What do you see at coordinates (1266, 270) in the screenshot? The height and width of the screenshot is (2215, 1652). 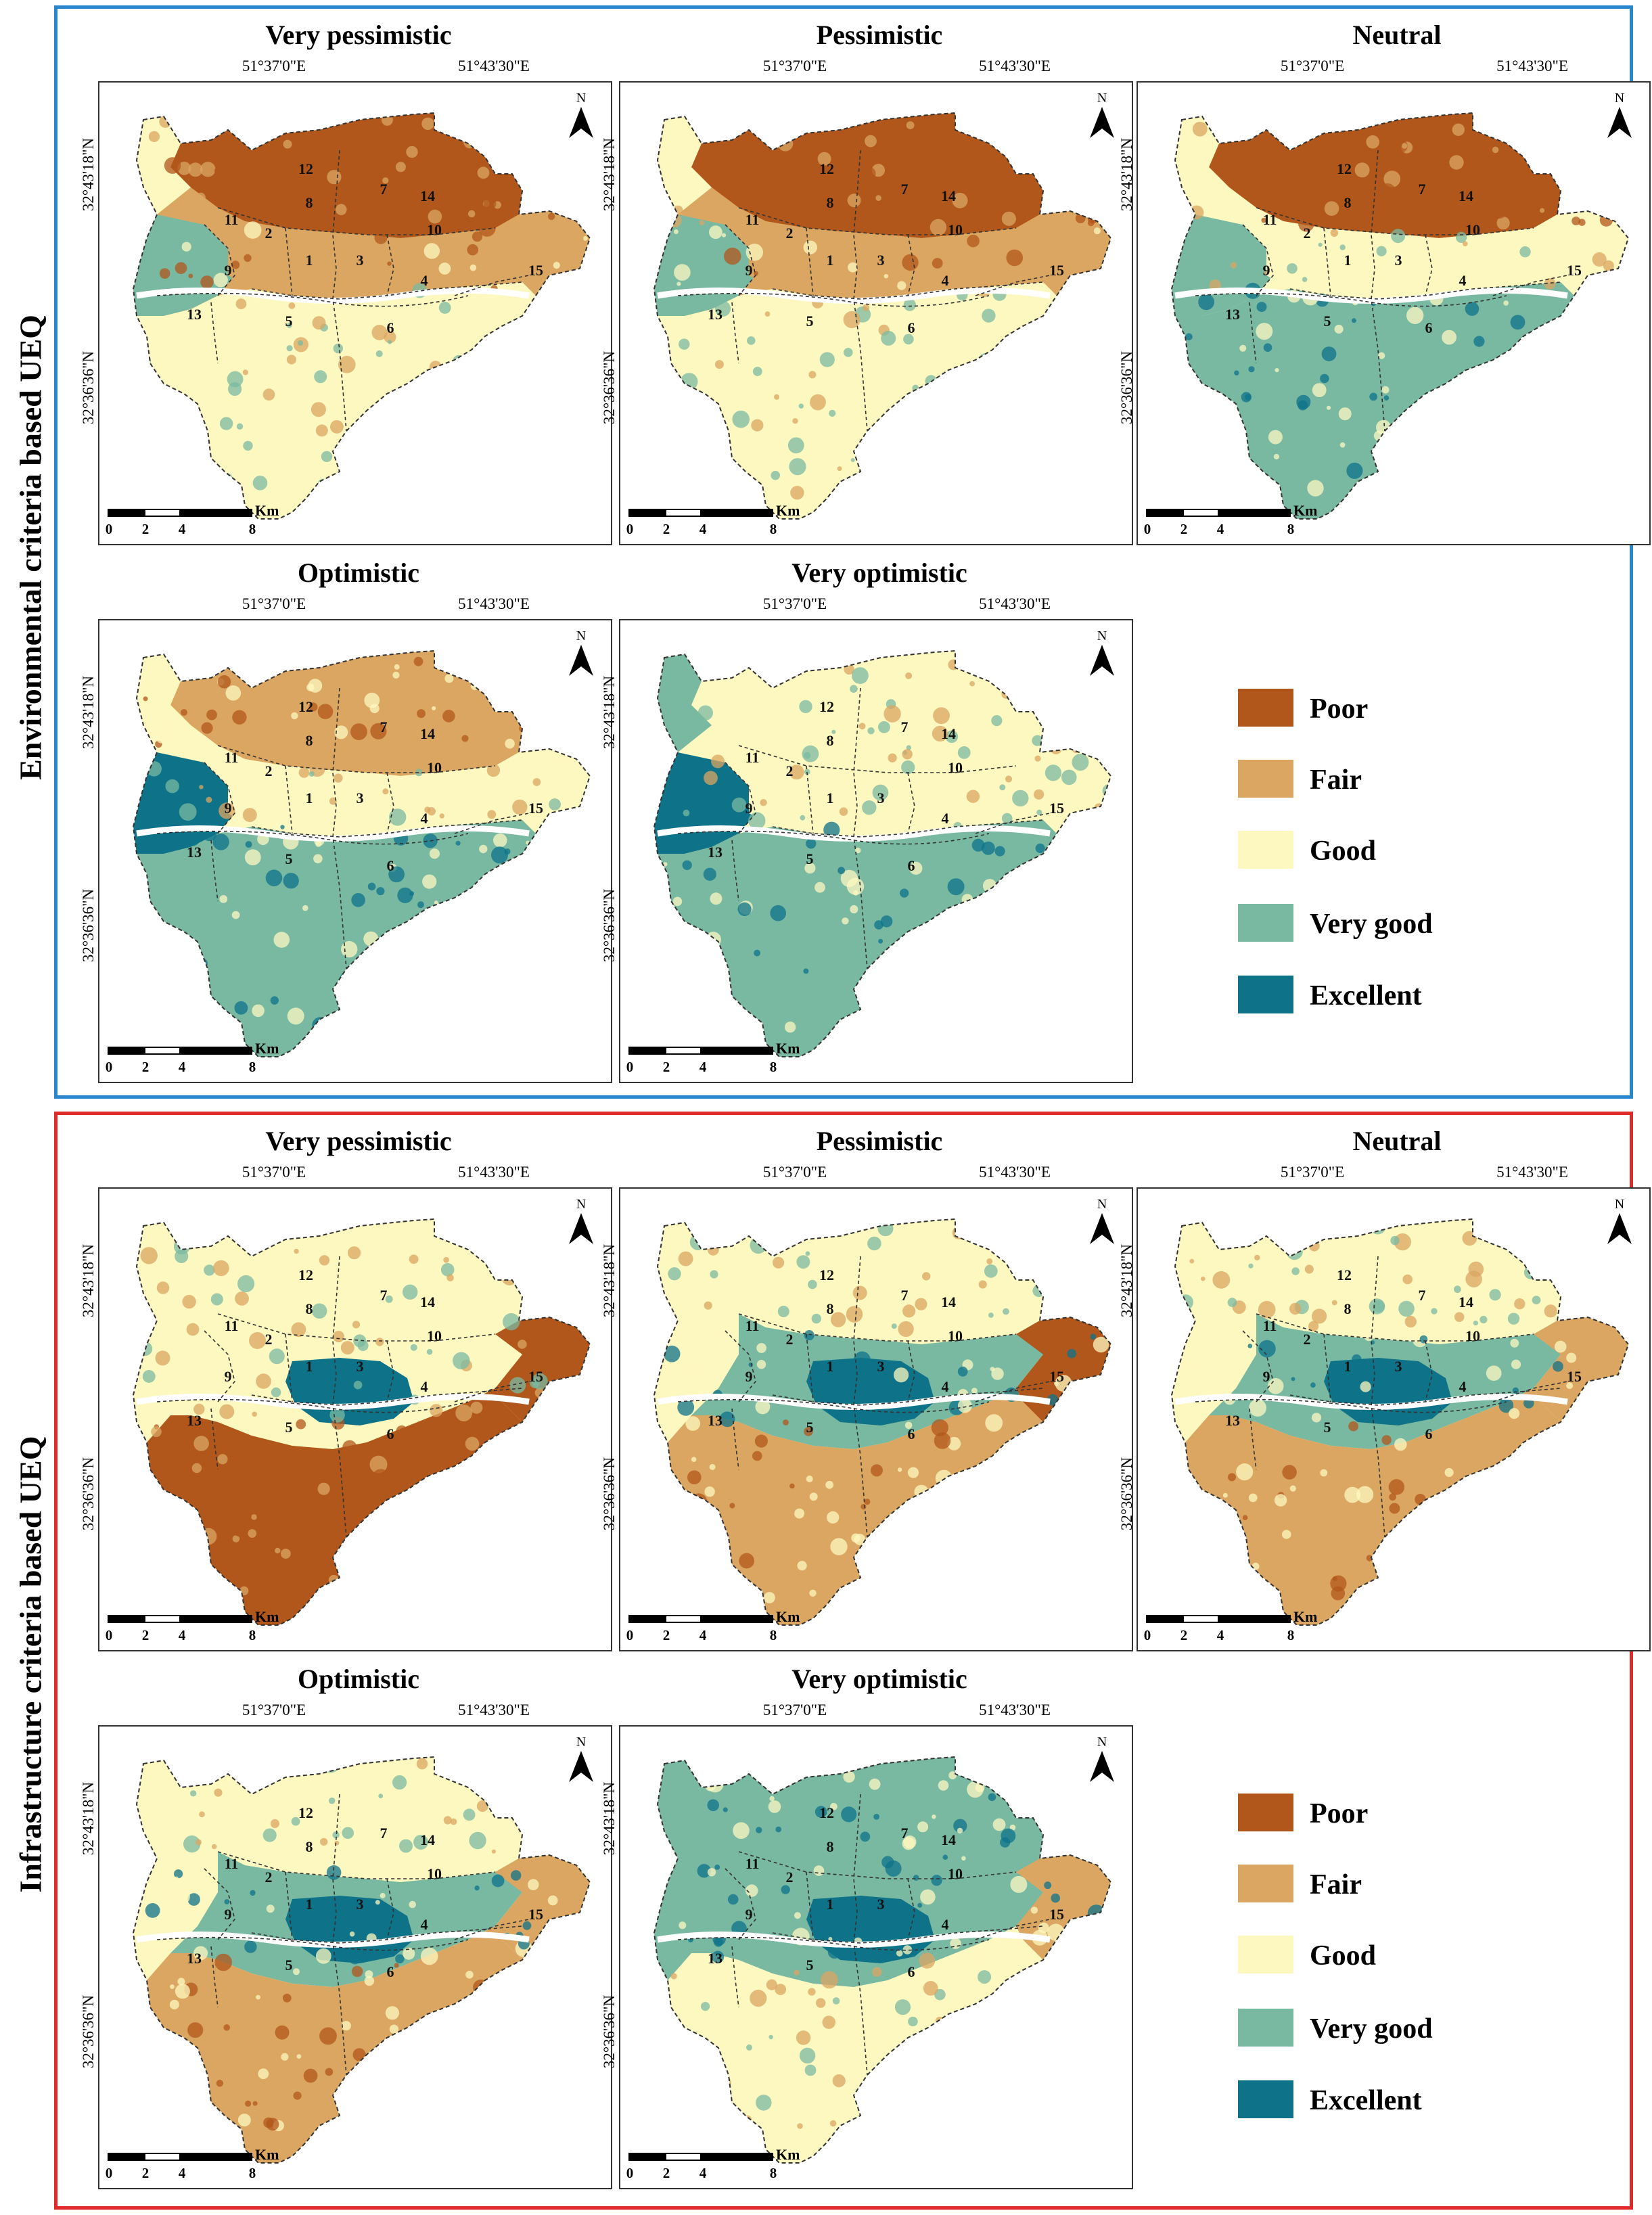 I see `env-zone-label-9: 9` at bounding box center [1266, 270].